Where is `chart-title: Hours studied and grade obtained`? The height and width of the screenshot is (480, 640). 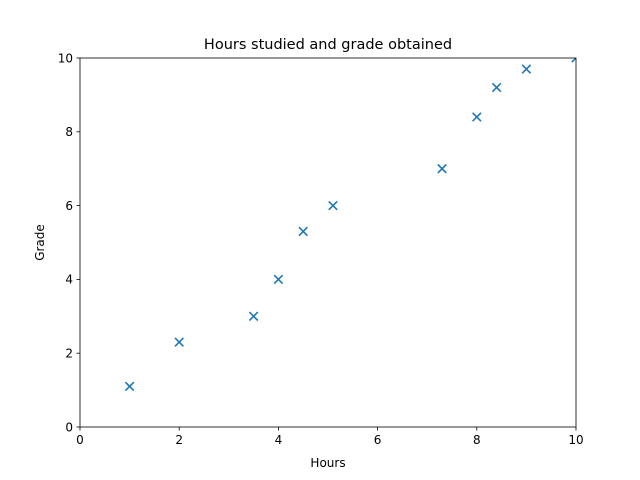 chart-title: Hours studied and grade obtained is located at coordinates (328, 45).